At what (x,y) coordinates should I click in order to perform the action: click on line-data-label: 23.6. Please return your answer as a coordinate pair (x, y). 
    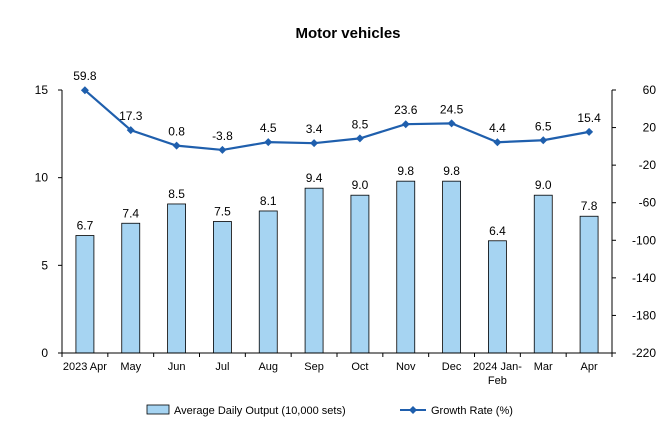
    Looking at the image, I should click on (406, 110).